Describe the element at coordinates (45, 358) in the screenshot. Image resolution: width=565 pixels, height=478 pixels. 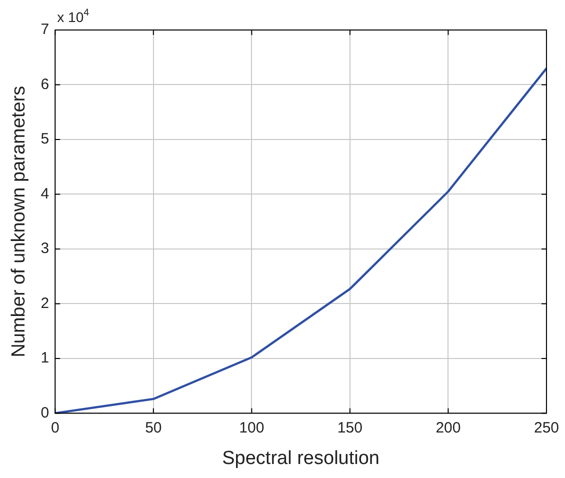
I see `y-tick-label: 1` at that location.